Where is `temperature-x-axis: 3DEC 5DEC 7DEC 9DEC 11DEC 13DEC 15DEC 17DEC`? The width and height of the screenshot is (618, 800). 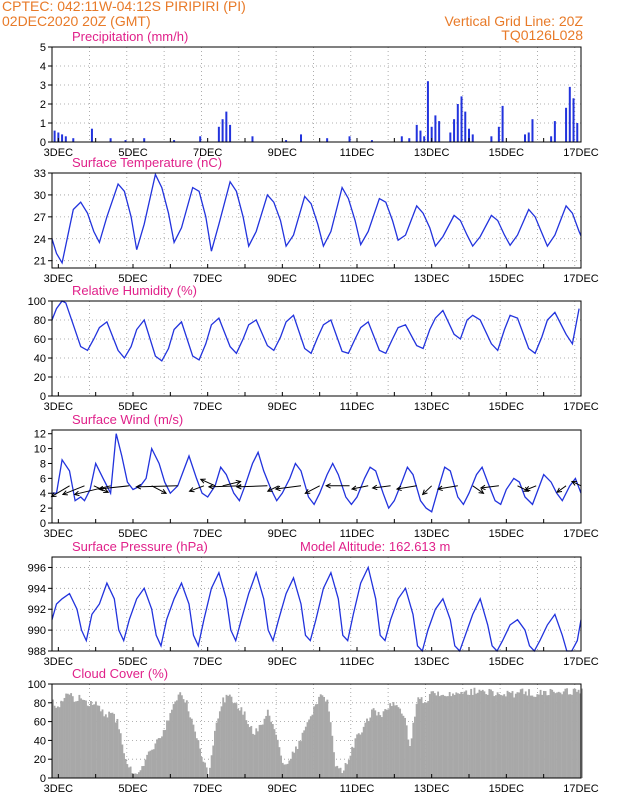
temperature-x-axis: 3DEC 5DEC 7DEC 9DEC 11DEC 13DEC 15DEC 17DEC is located at coordinates (321, 274).